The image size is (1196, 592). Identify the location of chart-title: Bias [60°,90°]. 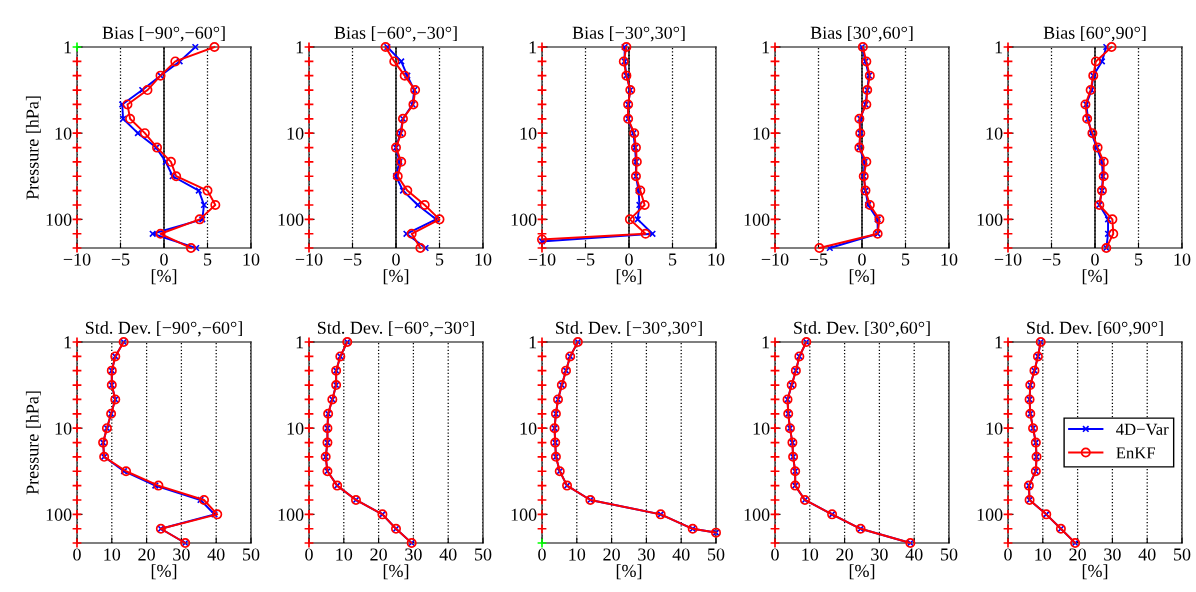
(1094, 34).